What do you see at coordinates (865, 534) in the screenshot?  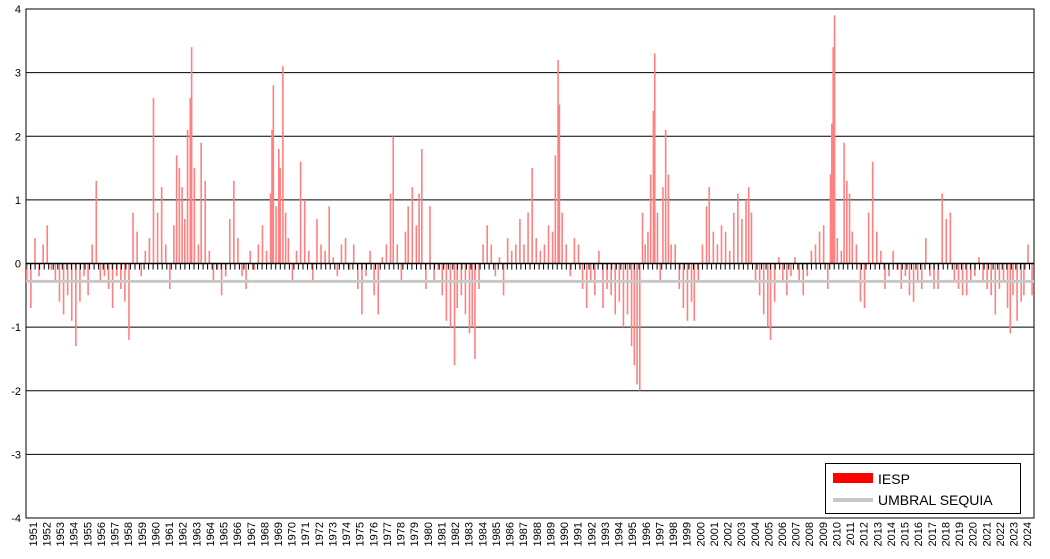 I see `x-tick-label: 2012` at bounding box center [865, 534].